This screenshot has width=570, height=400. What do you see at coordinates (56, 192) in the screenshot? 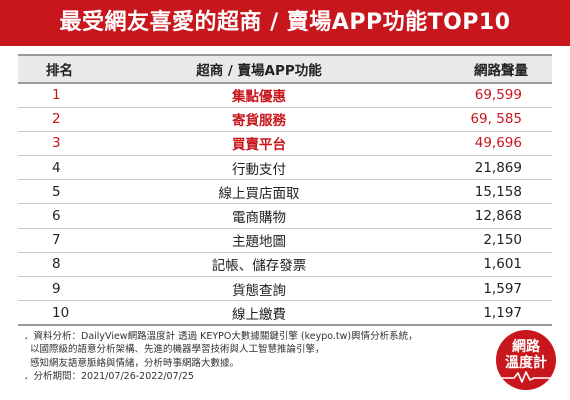
I see `row-rank: 5` at bounding box center [56, 192].